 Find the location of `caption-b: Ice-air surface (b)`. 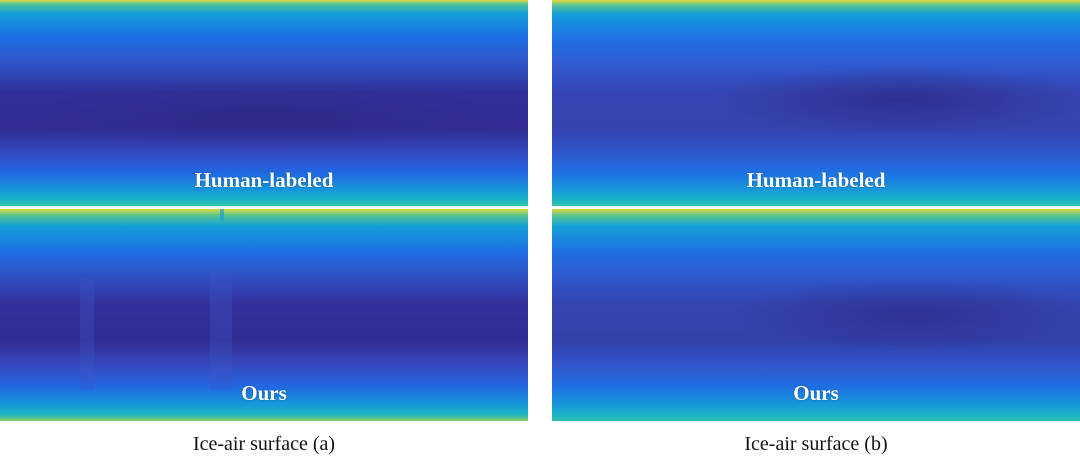

caption-b: Ice-air surface (b) is located at coordinates (816, 444).